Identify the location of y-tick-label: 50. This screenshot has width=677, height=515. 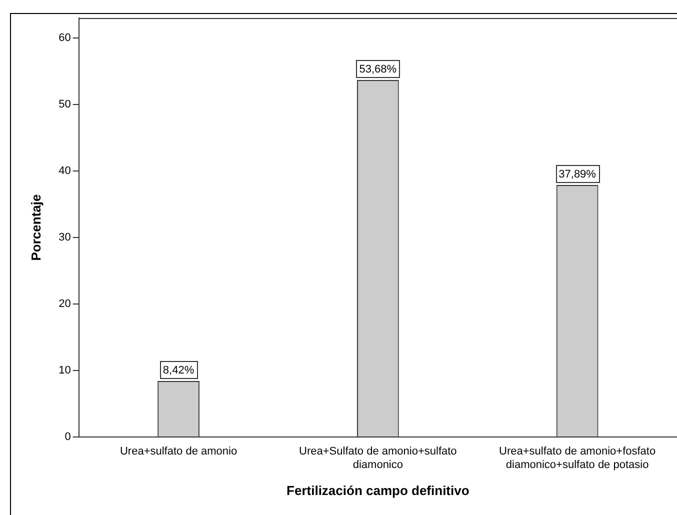
(64, 104).